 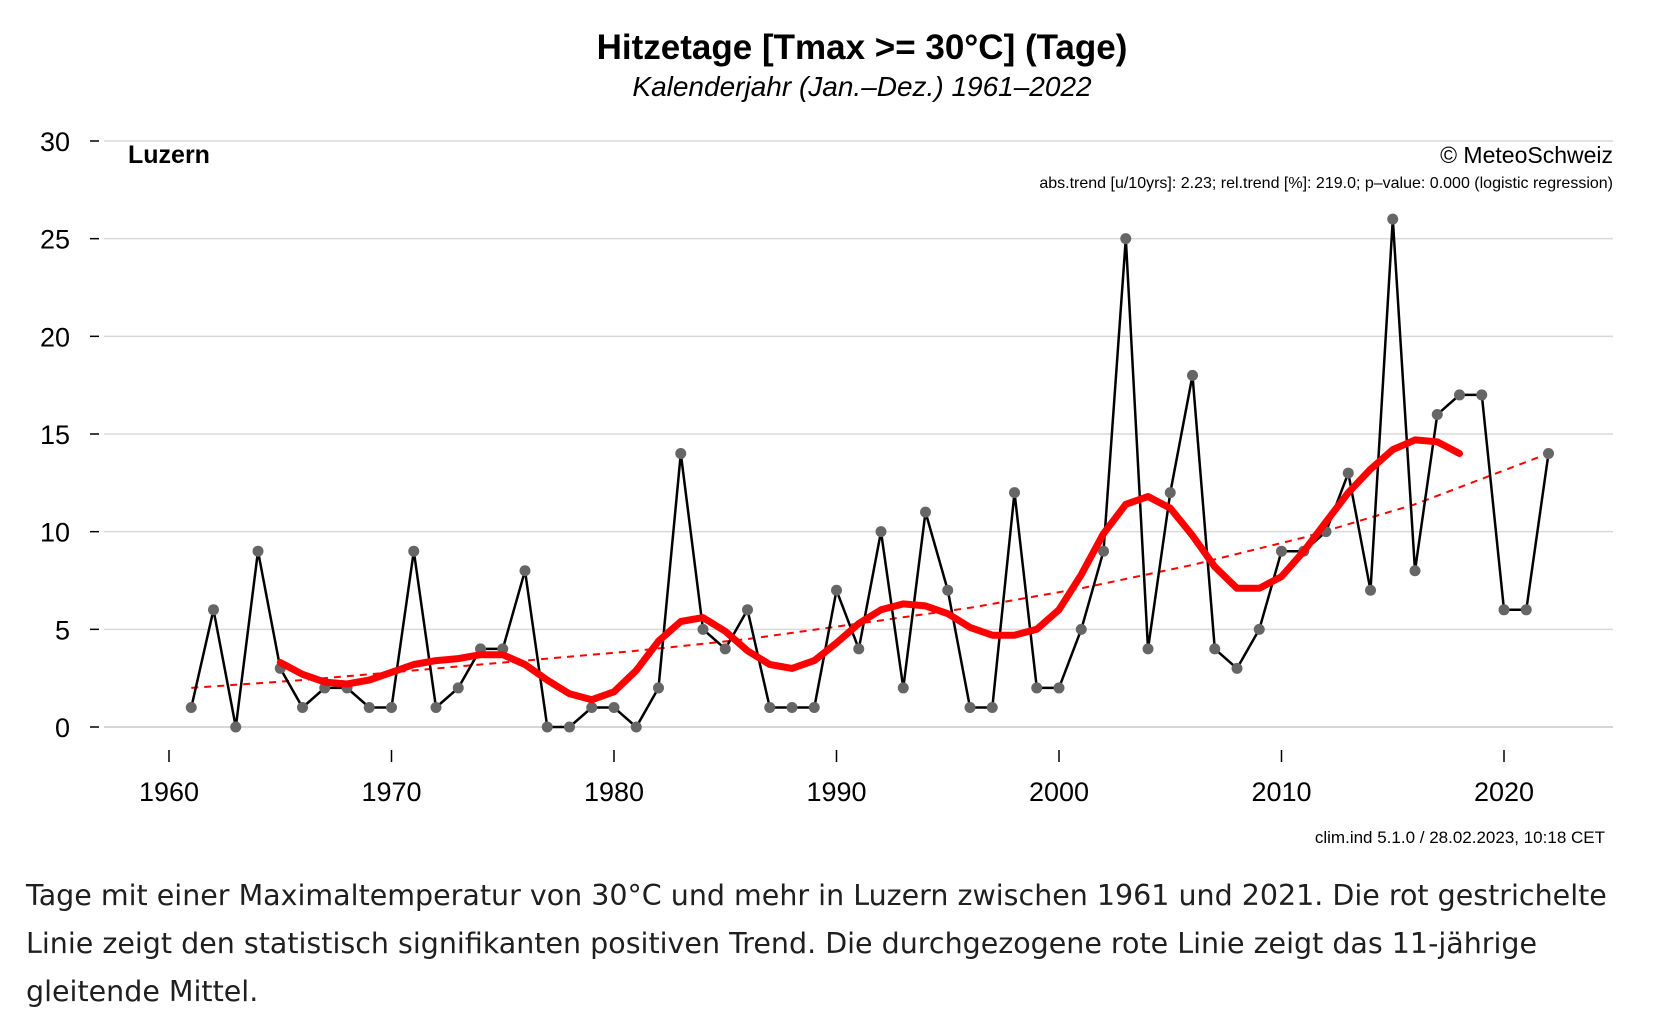 I want to click on x-tick-label: 1960, so click(x=169, y=792).